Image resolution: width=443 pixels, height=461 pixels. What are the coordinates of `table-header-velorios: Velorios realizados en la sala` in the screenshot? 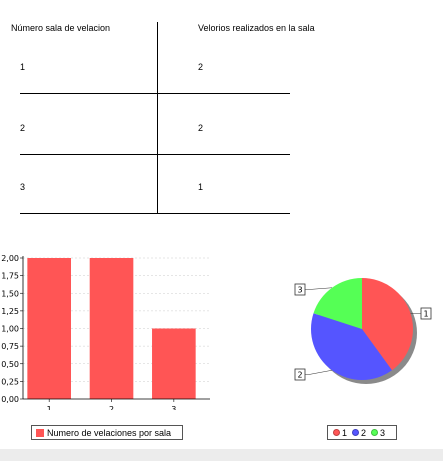 It's located at (256, 28).